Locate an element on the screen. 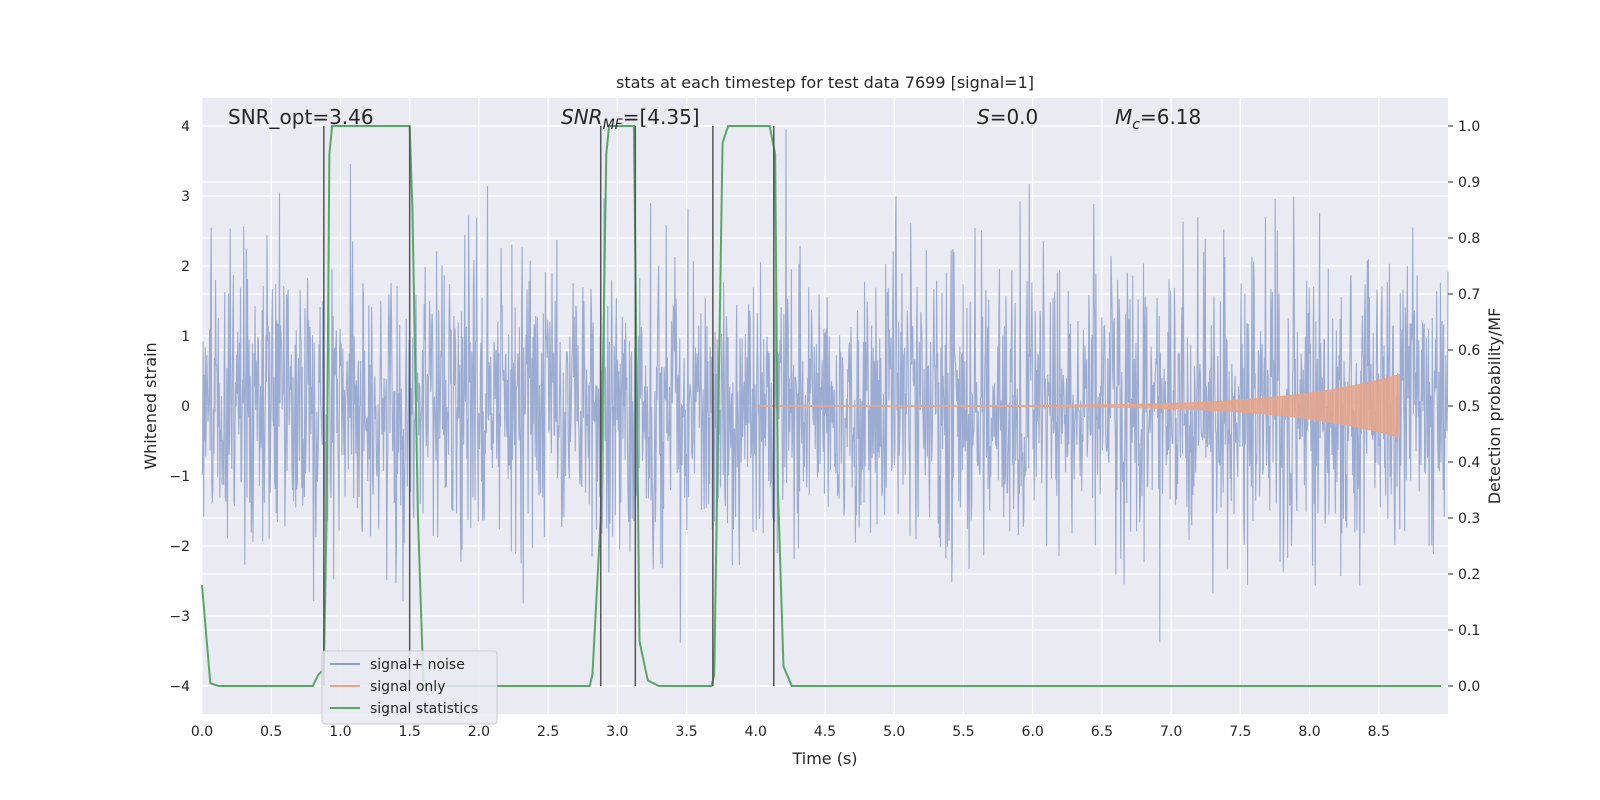 The height and width of the screenshot is (800, 1600). mc-base: M is located at coordinates (1123, 117).